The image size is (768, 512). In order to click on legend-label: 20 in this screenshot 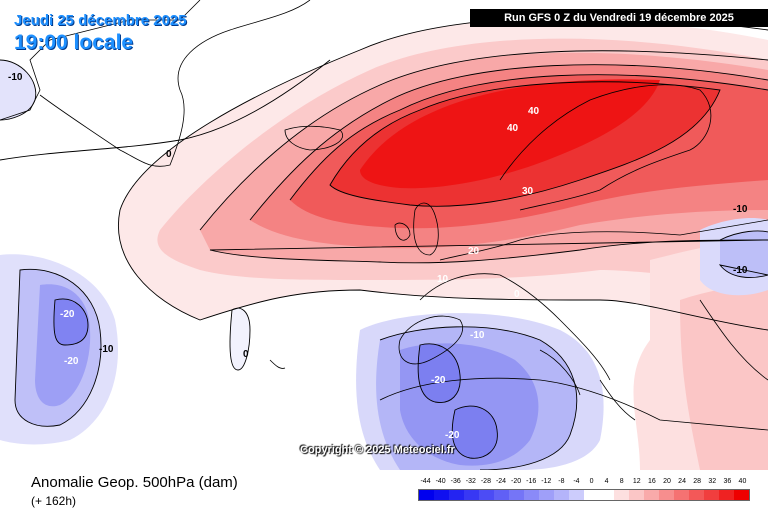, I will do `click(667, 481)`.